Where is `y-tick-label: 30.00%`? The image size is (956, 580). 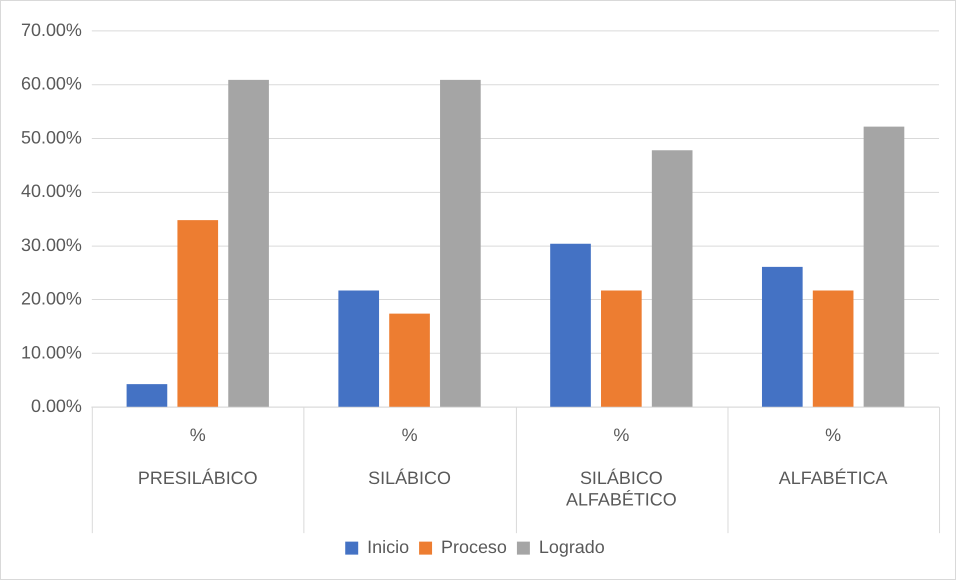 y-tick-label: 30.00% is located at coordinates (51, 244).